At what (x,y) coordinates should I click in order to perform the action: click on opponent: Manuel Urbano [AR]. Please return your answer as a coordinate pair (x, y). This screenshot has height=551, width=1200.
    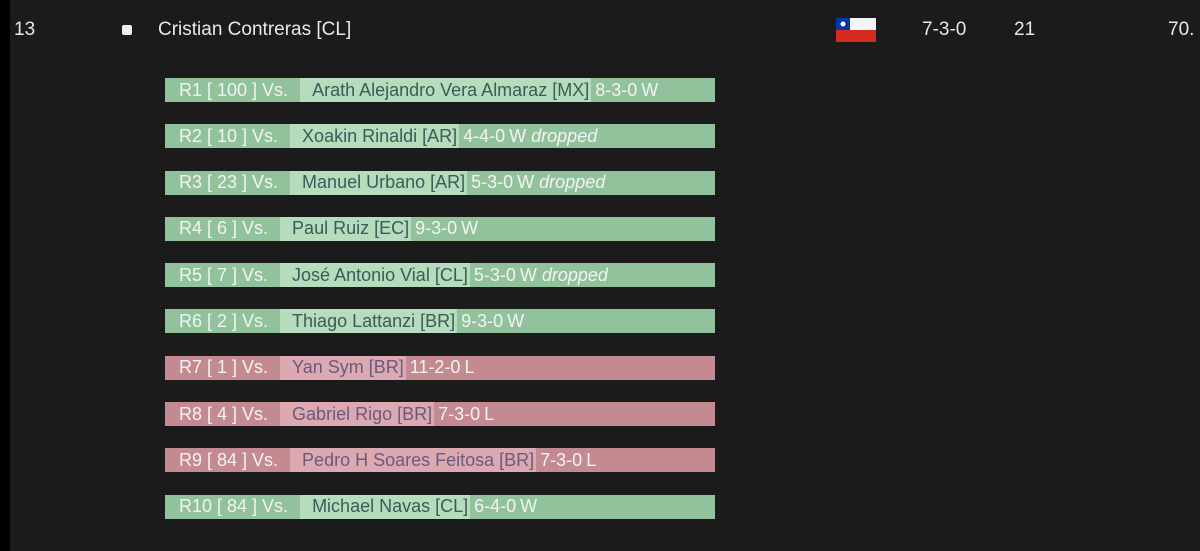
    Looking at the image, I should click on (379, 182).